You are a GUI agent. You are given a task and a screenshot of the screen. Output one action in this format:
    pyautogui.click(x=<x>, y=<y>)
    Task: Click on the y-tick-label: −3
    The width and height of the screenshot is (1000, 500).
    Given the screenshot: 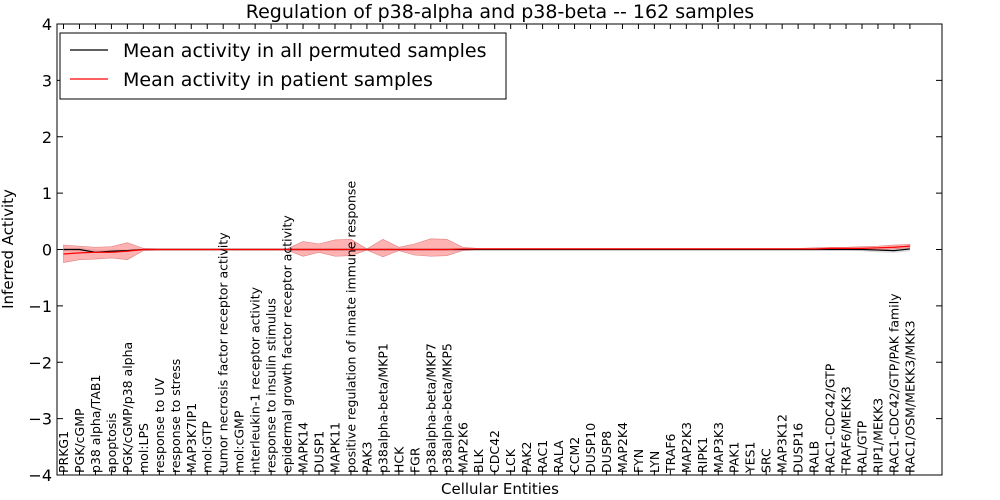 What is the action you would take?
    pyautogui.click(x=40, y=419)
    